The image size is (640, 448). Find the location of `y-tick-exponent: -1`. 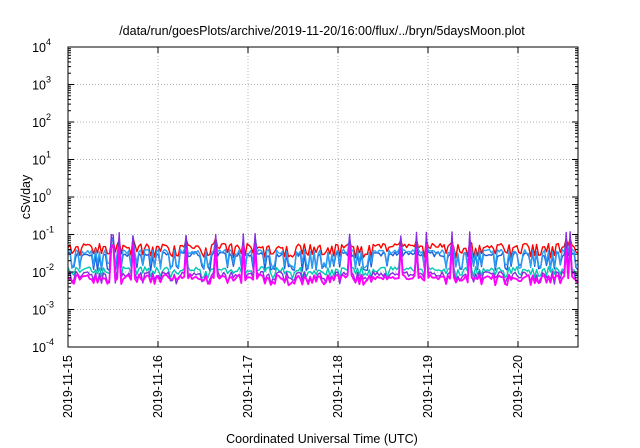

y-tick-exponent: -1 is located at coordinates (50, 230).